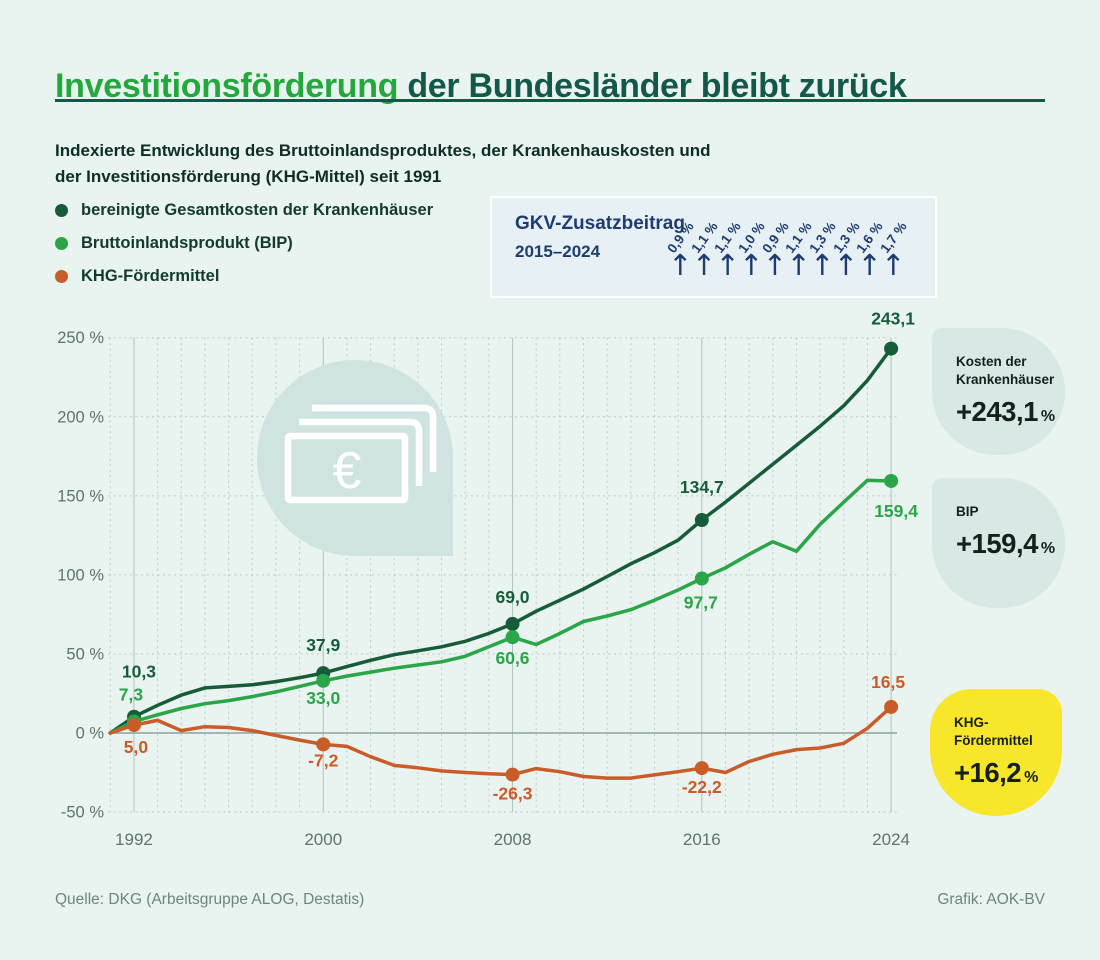  I want to click on stat-badge-value: +159,4%, so click(1006, 543).